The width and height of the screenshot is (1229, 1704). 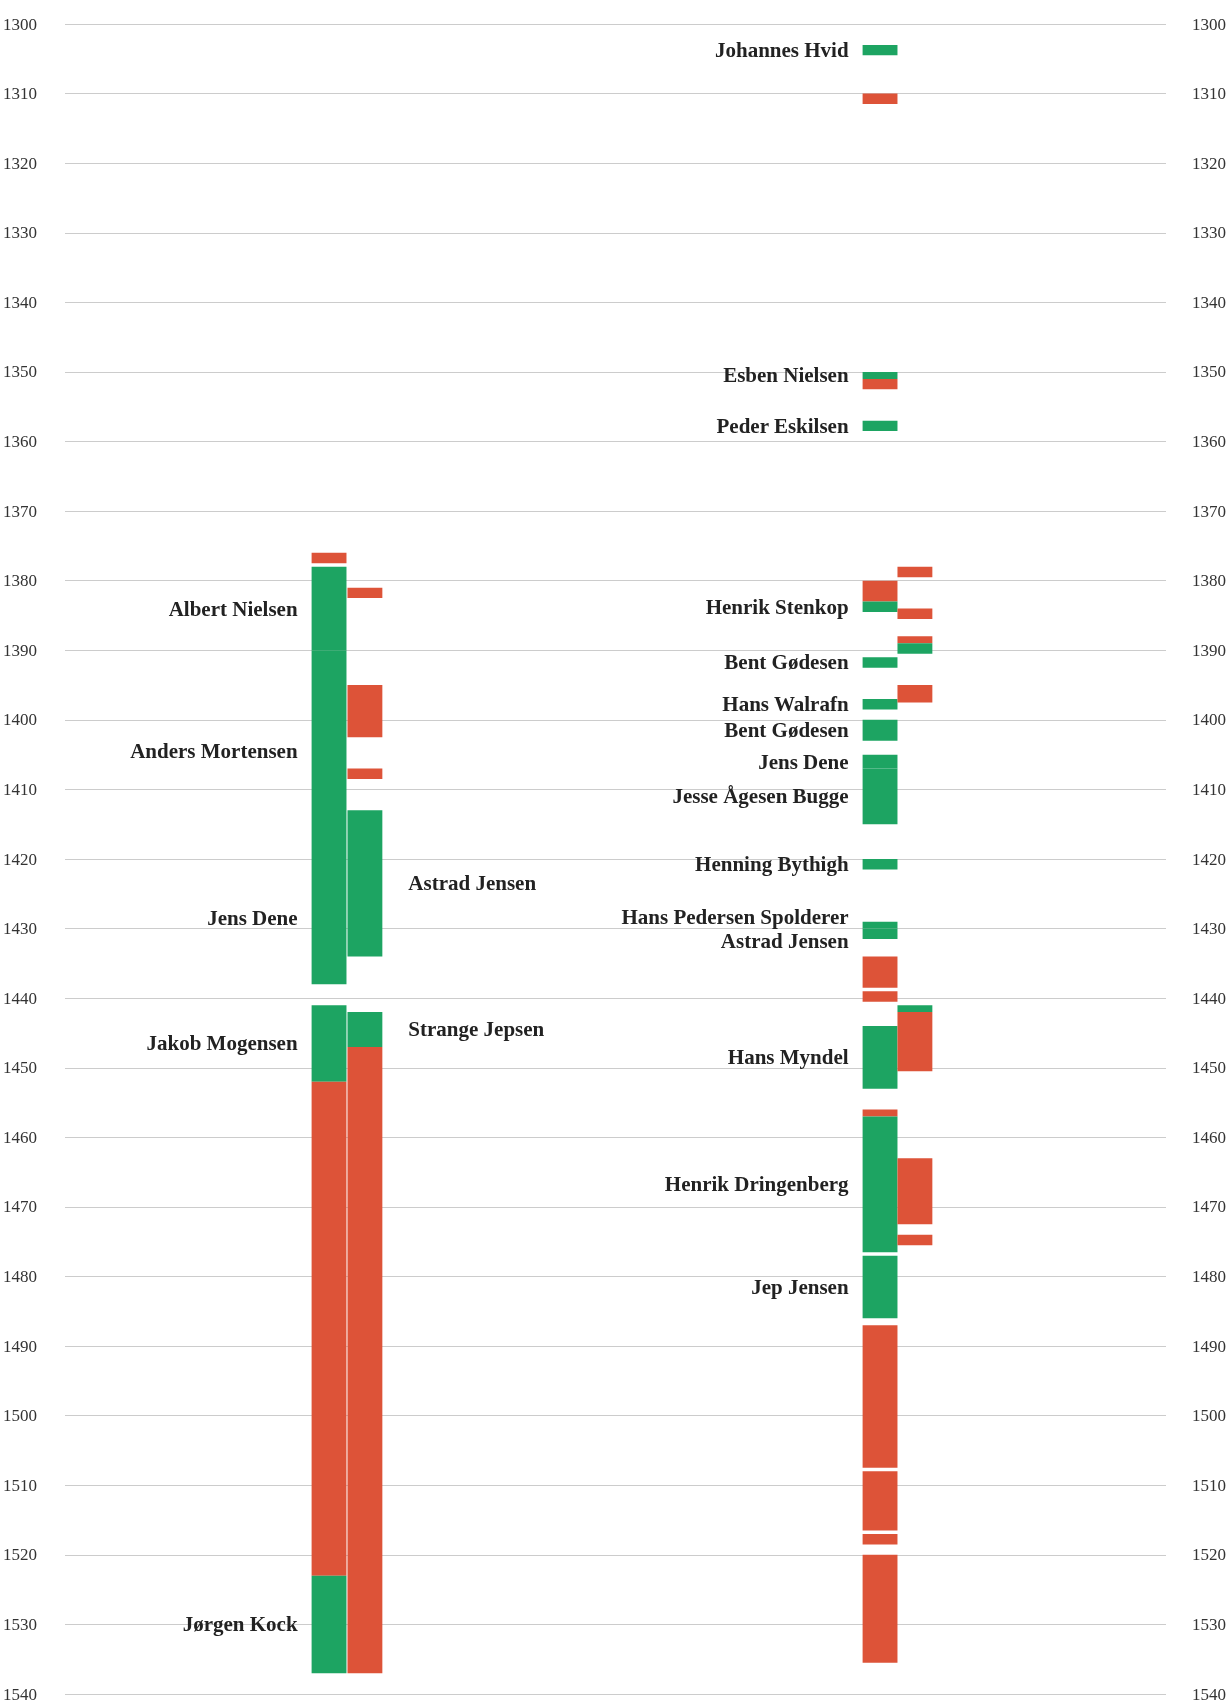 I want to click on y-tick-label: 1390, so click(x=20, y=650).